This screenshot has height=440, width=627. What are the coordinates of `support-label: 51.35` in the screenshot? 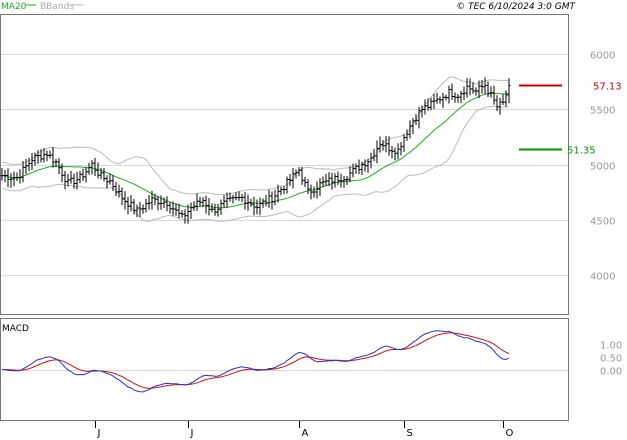 It's located at (581, 151).